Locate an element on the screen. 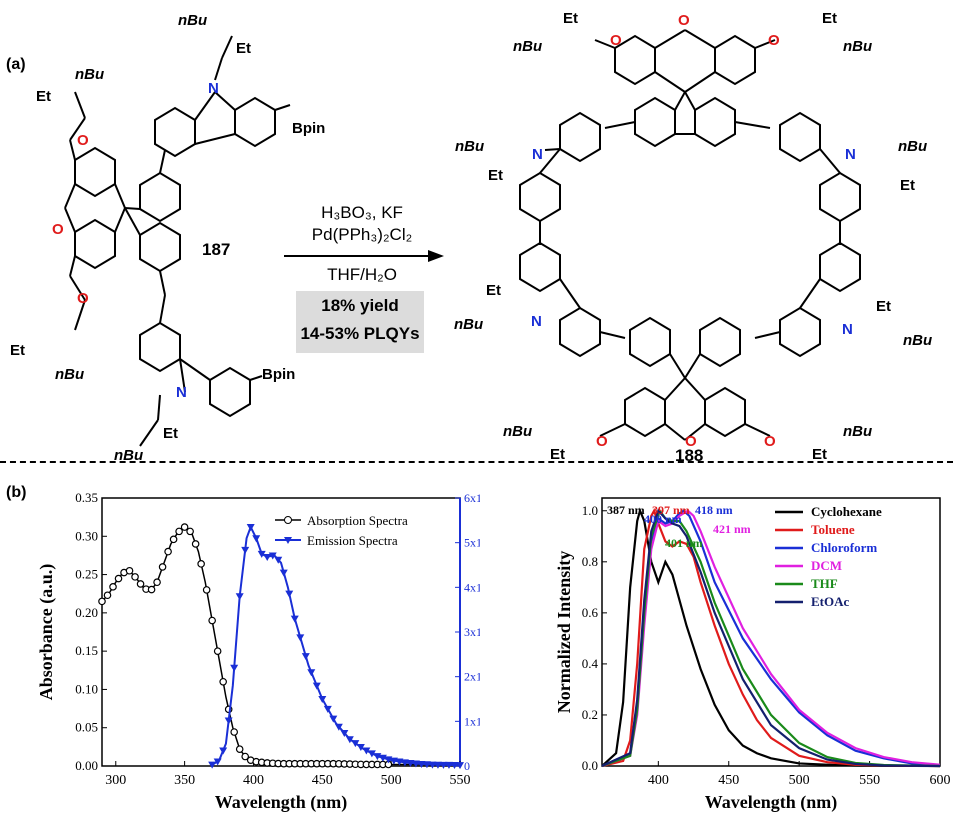 The width and height of the screenshot is (953, 818). panel-divider is located at coordinates (476, 462).